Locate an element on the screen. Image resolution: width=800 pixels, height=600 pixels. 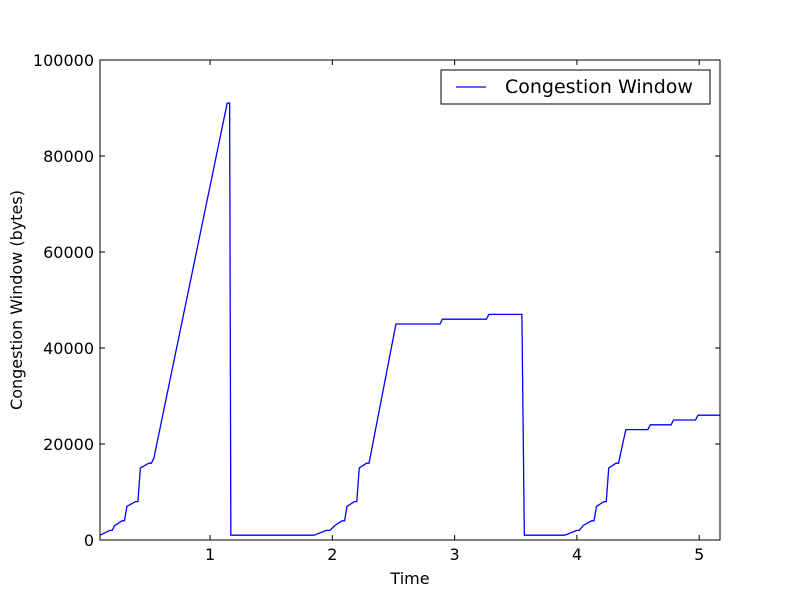
x-tick-label: 5 is located at coordinates (699, 554).